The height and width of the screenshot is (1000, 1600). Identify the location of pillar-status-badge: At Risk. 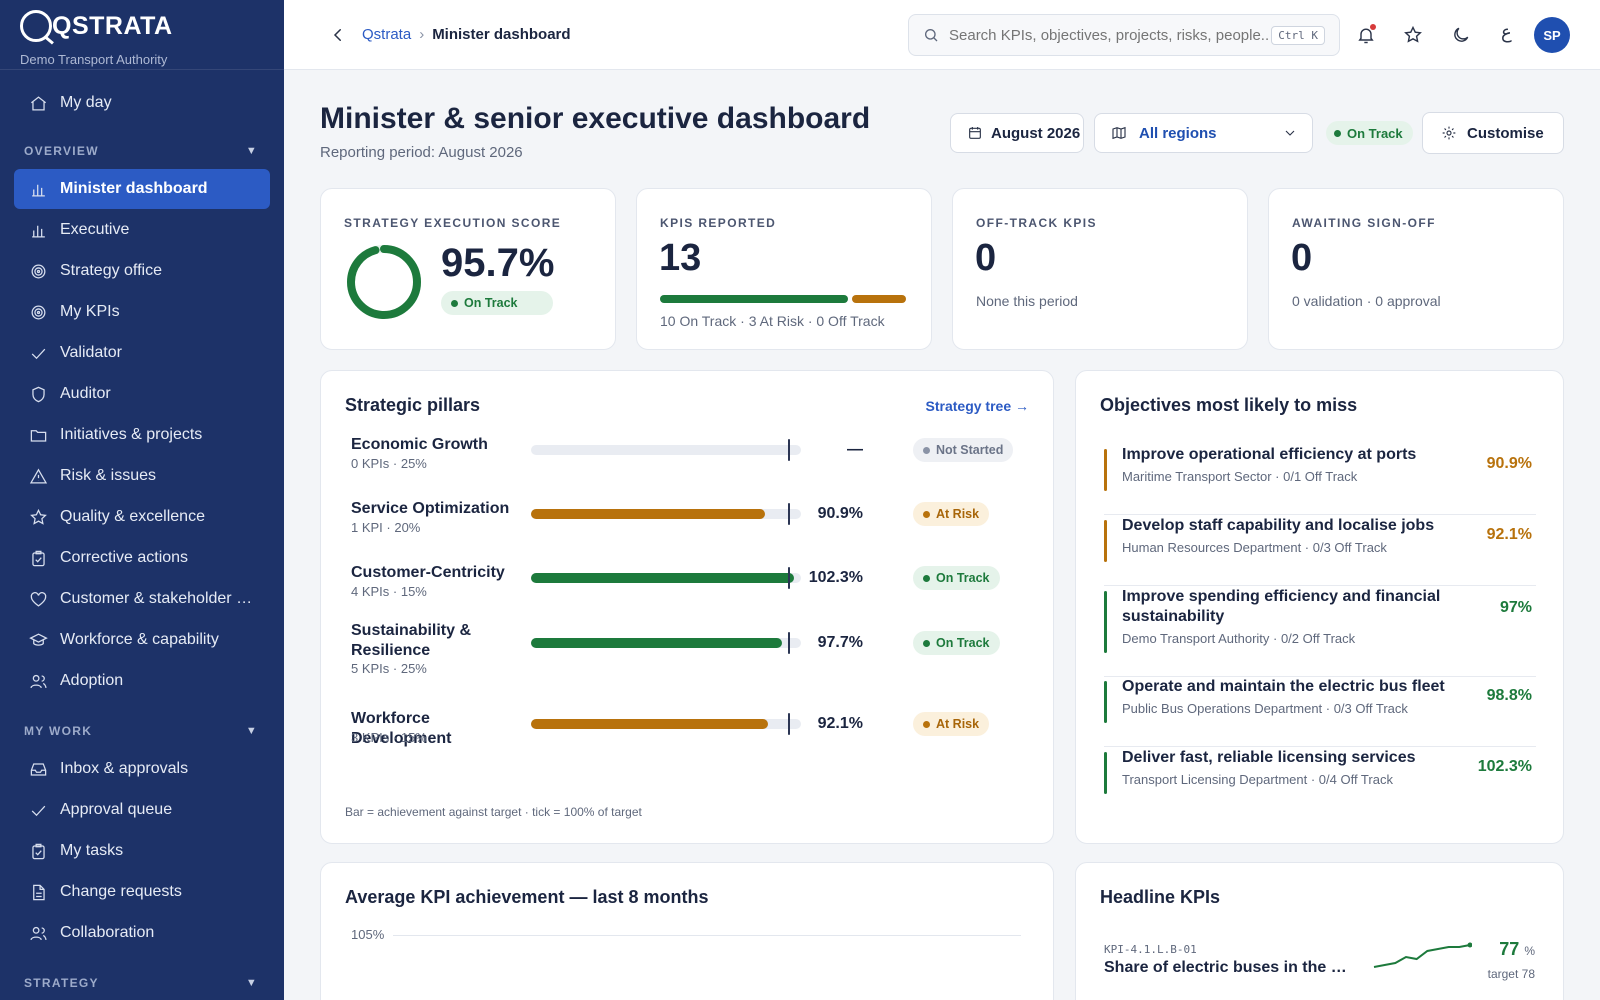
(951, 514).